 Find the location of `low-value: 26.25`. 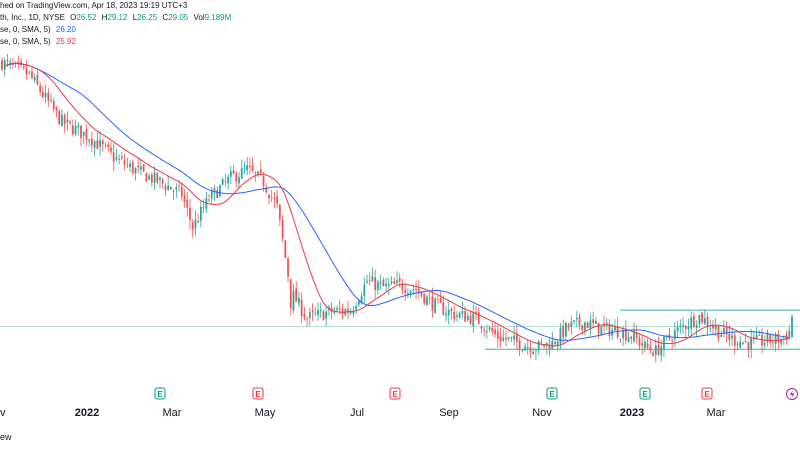

low-value: 26.25 is located at coordinates (147, 17).